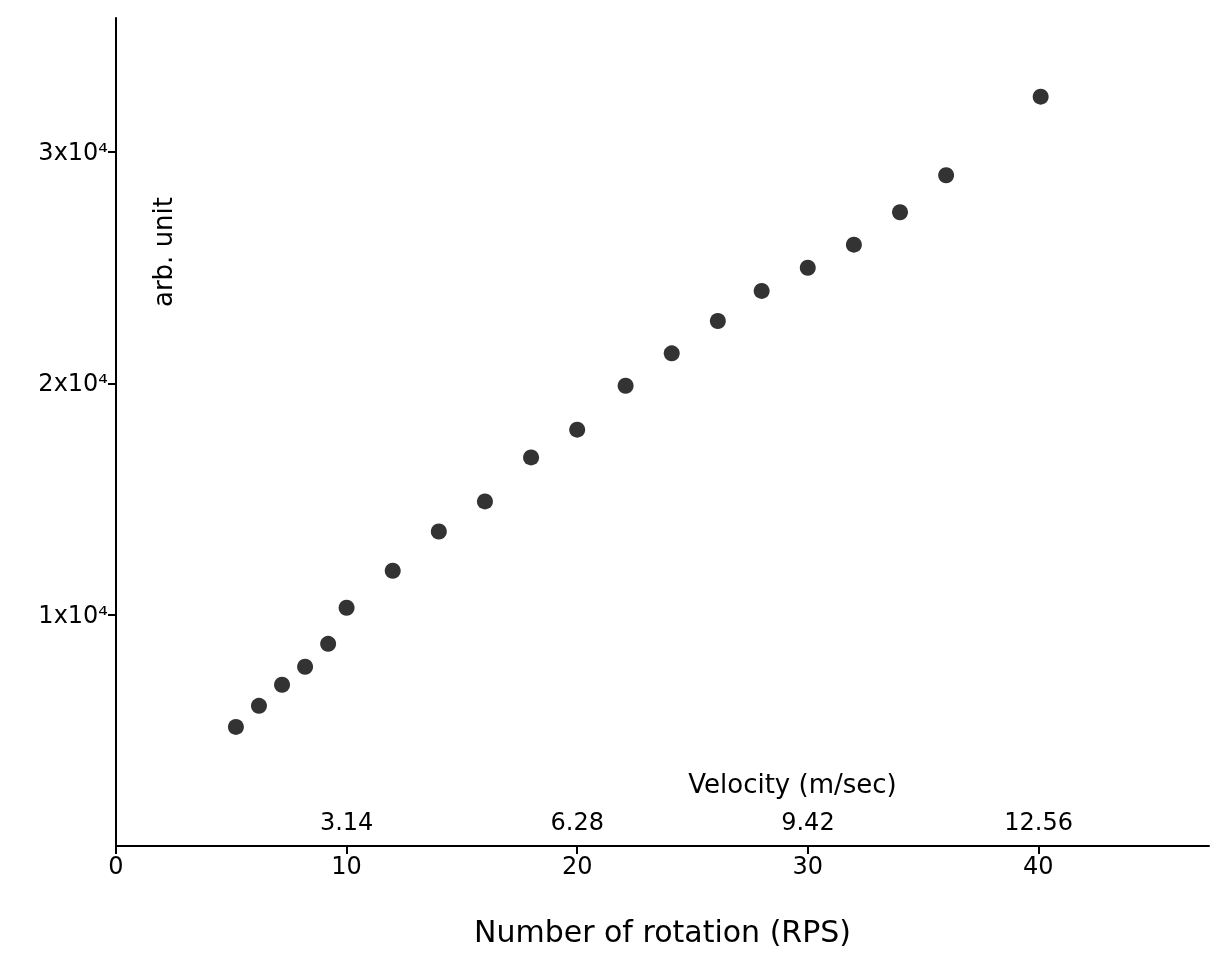 Image resolution: width=1213 pixels, height=962 pixels. What do you see at coordinates (577, 822) in the screenshot?
I see `x2-tick-label: 6.28` at bounding box center [577, 822].